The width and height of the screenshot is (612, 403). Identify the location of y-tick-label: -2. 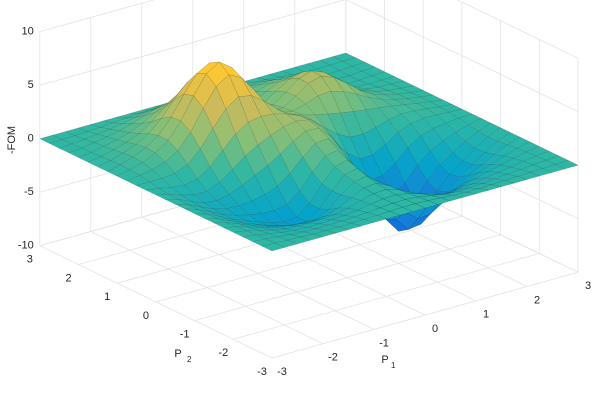
(223, 353).